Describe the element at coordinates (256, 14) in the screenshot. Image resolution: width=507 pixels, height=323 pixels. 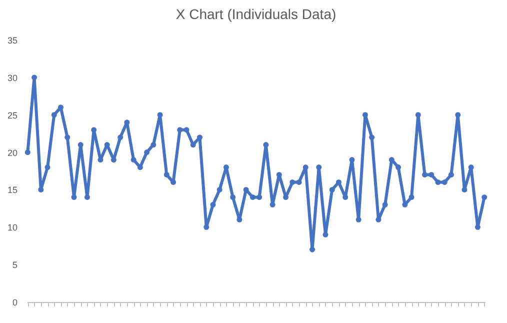
I see `chart-title: X Chart (Individuals Data)` at that location.